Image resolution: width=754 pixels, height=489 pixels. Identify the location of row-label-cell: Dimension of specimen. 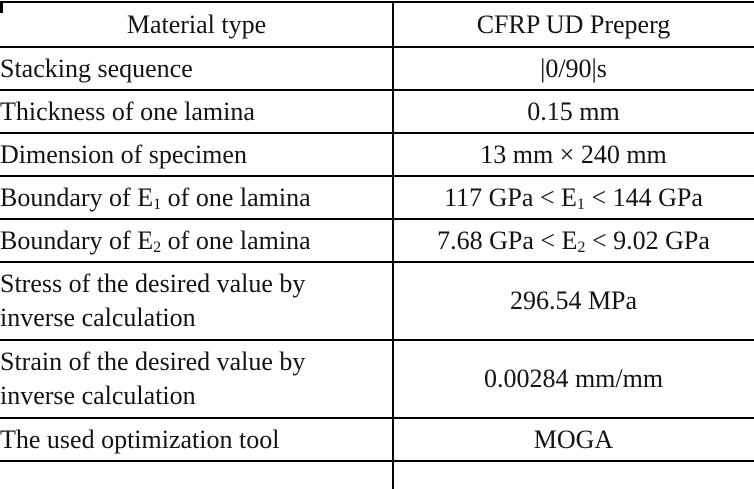
(123, 154).